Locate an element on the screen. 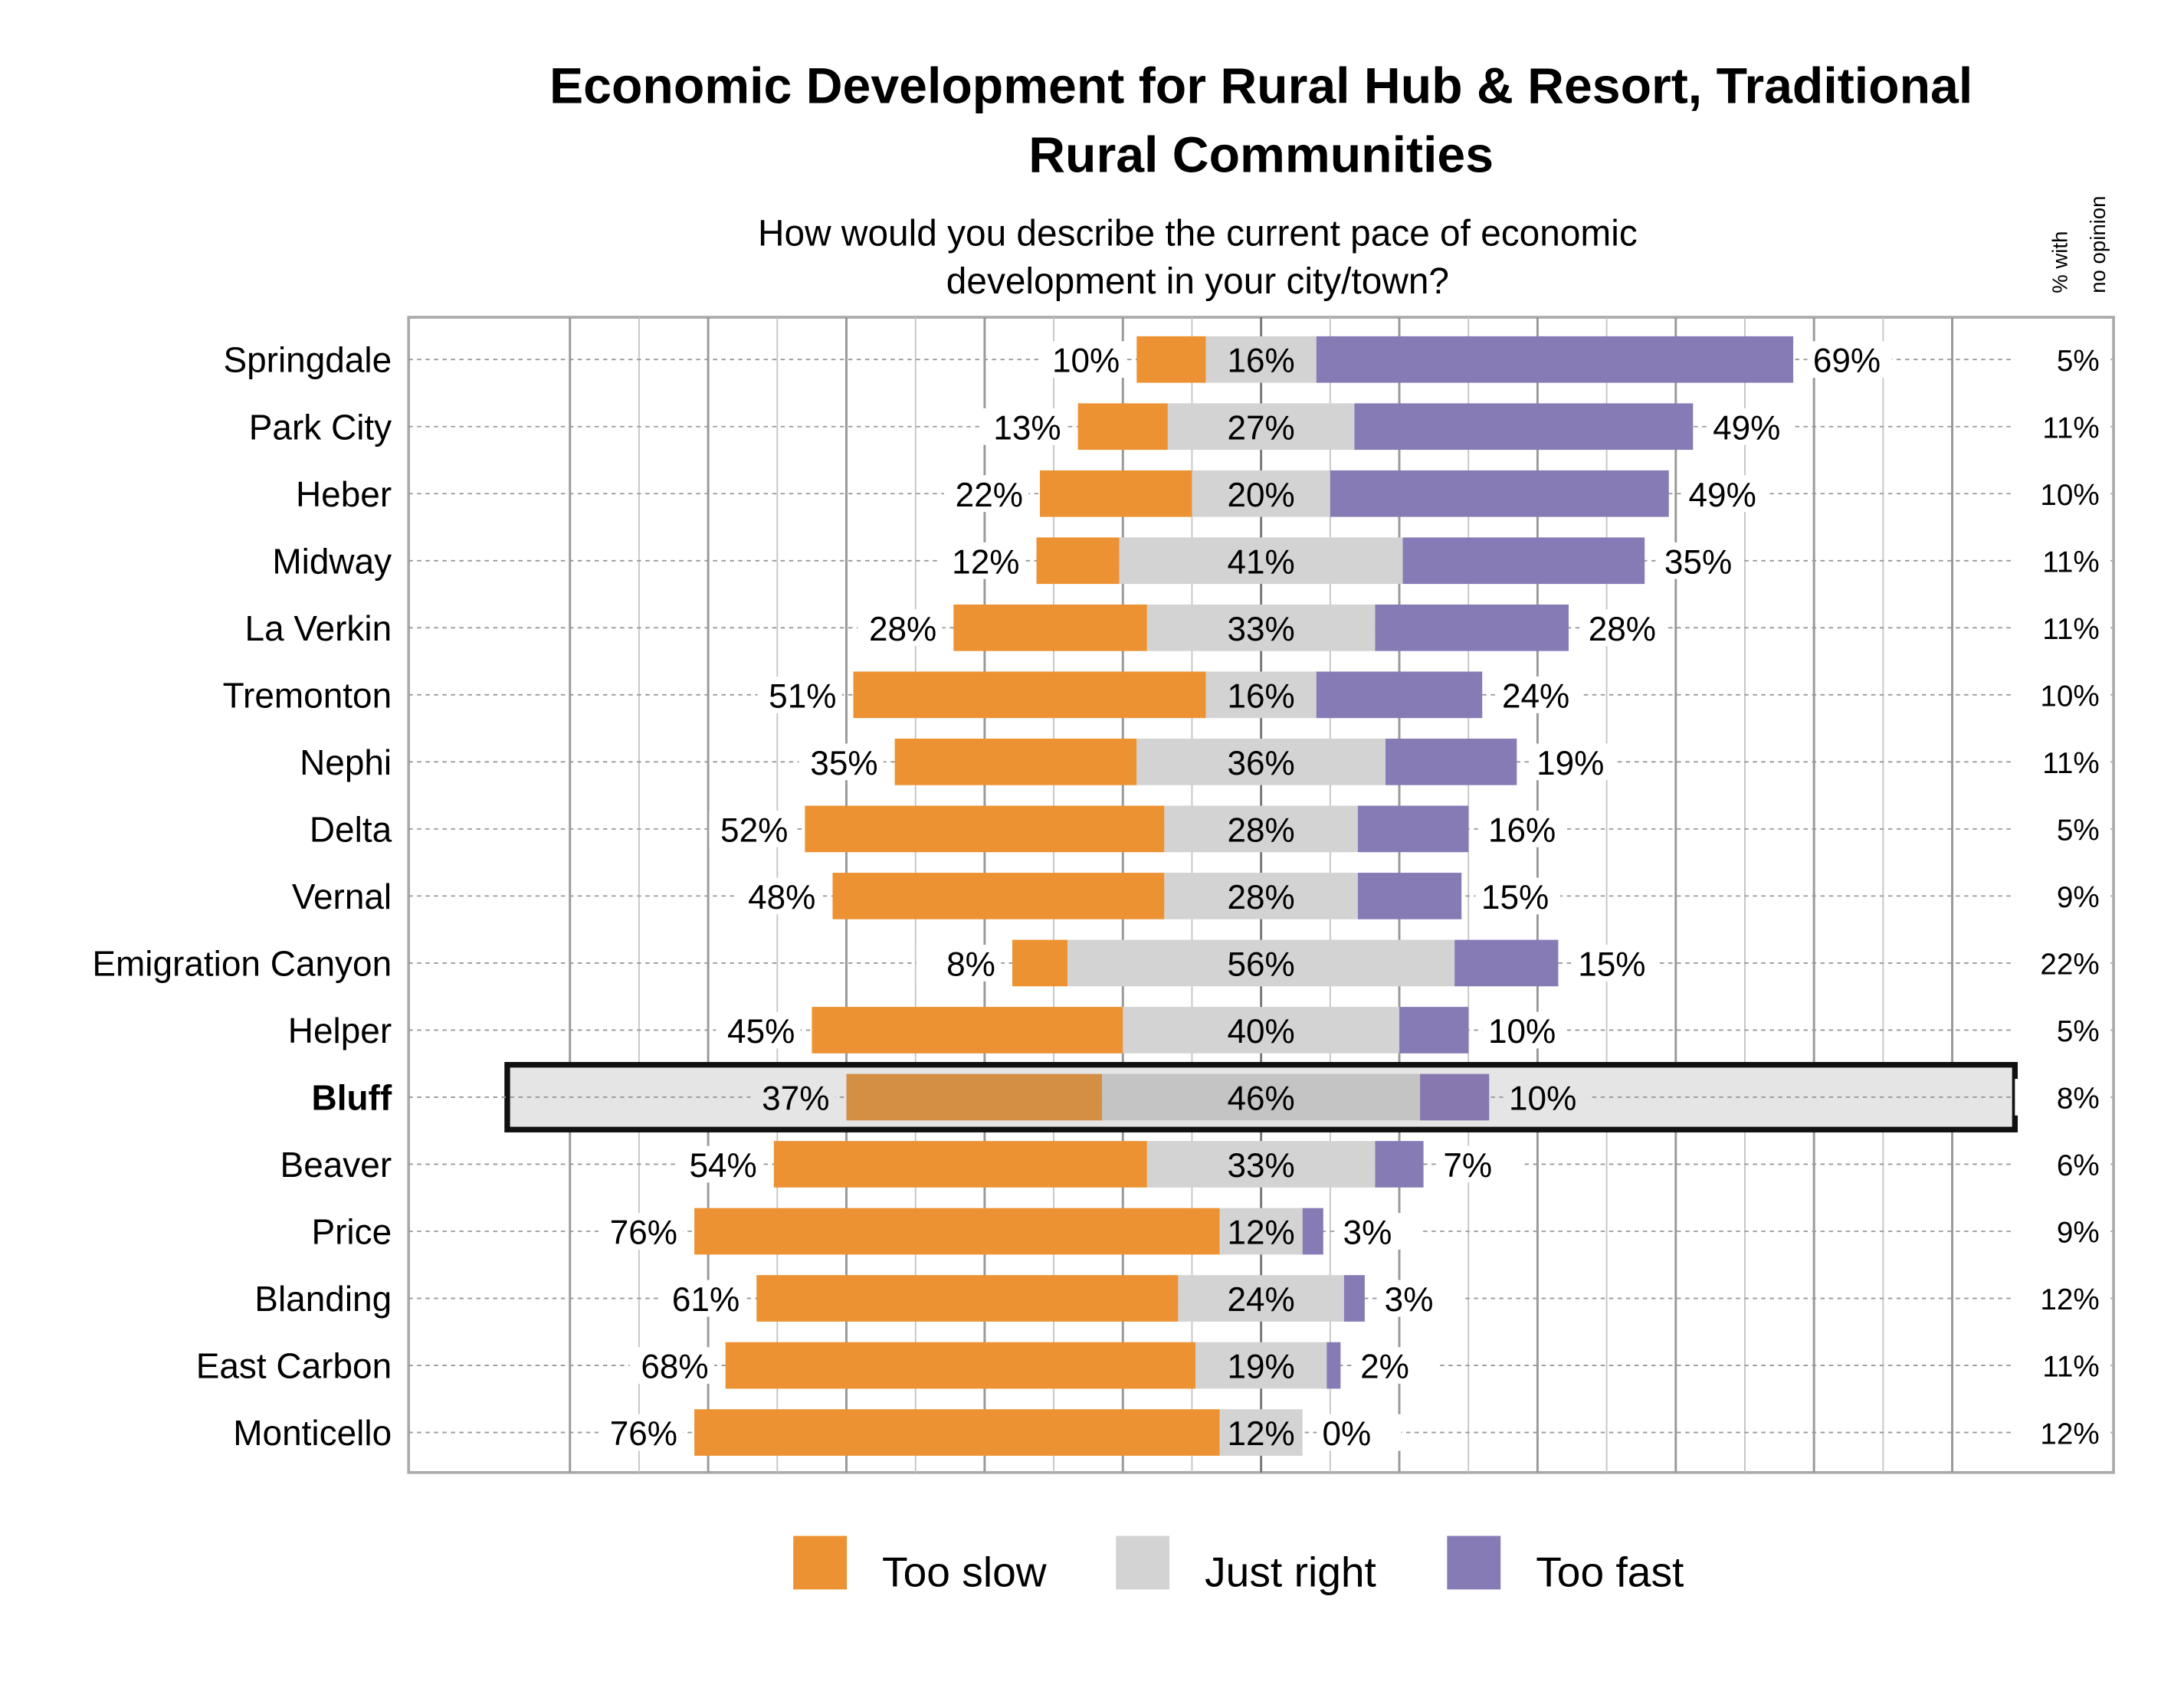 The height and width of the screenshot is (1701, 2184). label-no-opinion: 12% is located at coordinates (2069, 1434).